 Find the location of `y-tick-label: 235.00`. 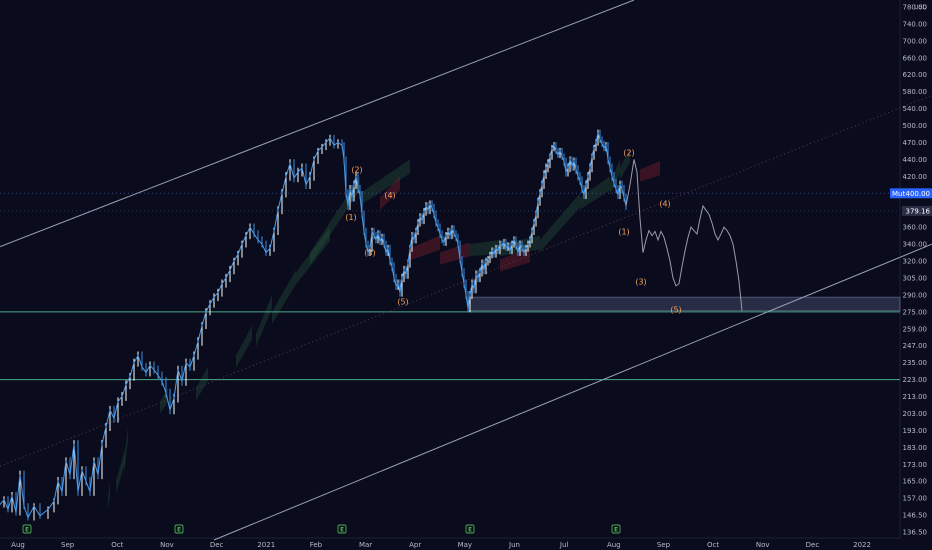

y-tick-label: 235.00 is located at coordinates (915, 363).